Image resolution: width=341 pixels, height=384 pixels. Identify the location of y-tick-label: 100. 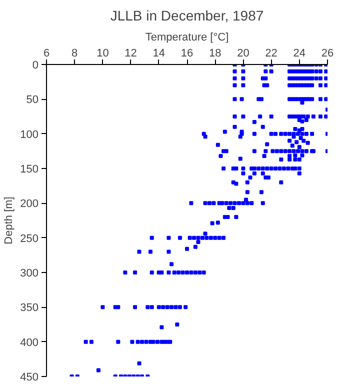
(29, 134).